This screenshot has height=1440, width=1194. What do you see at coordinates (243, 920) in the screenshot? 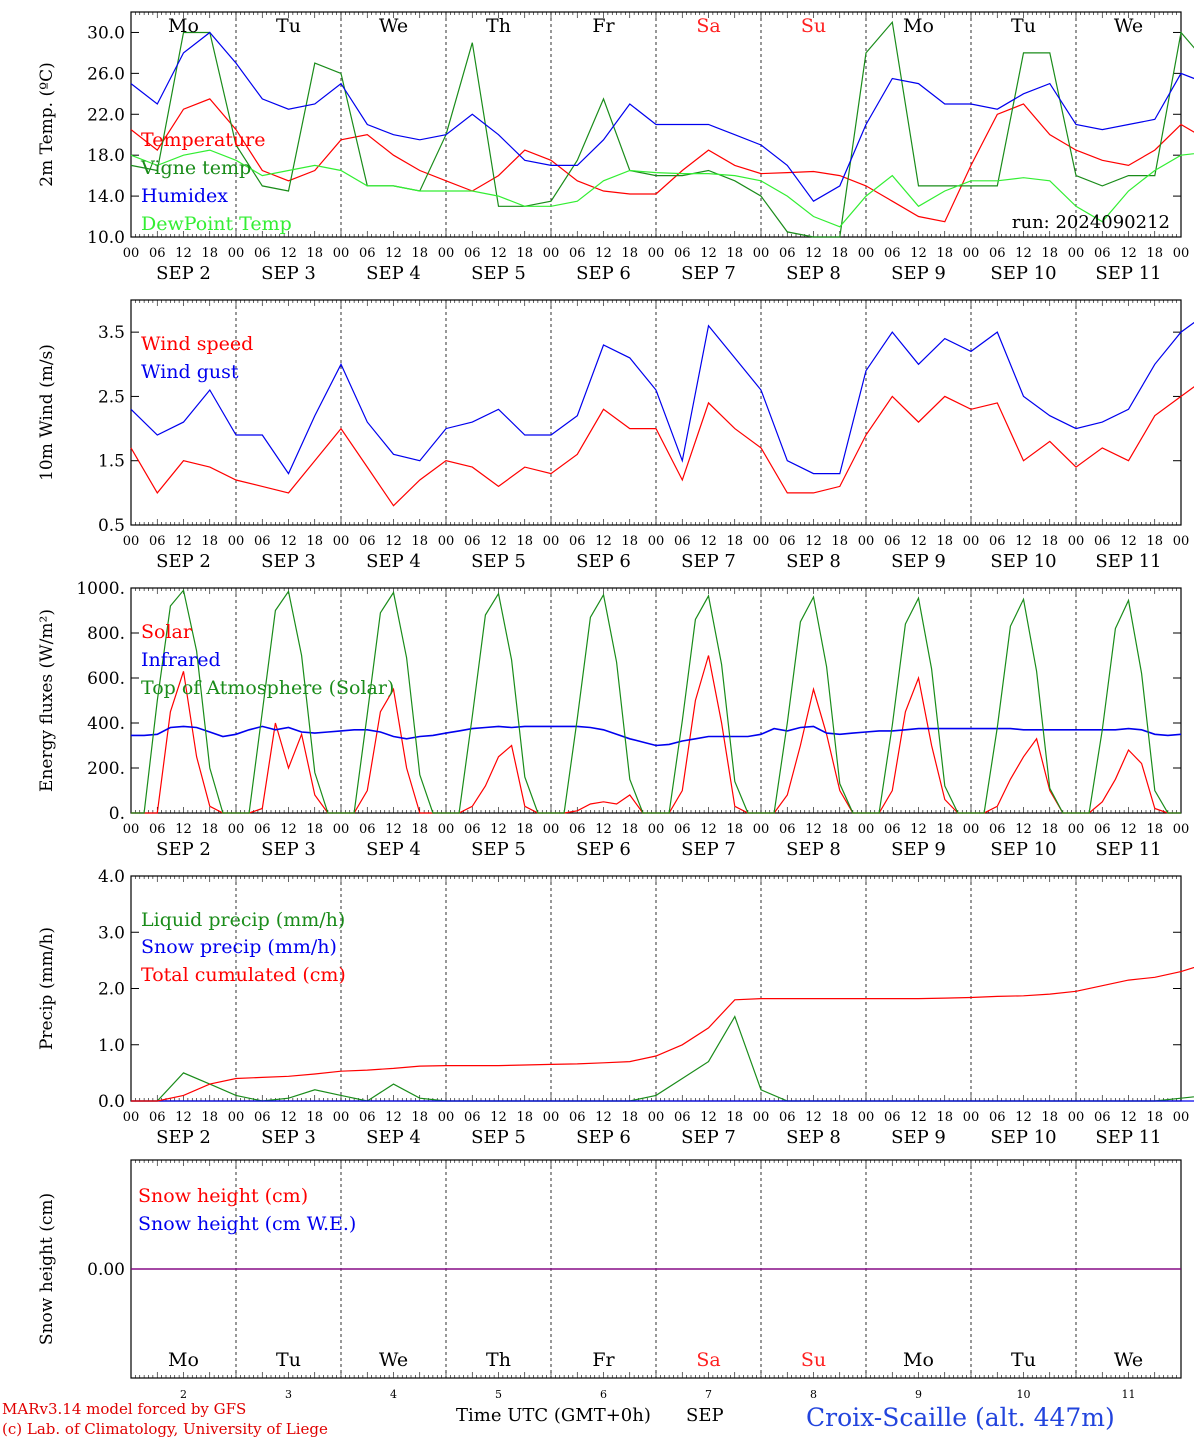
I see `legend-entry: Liquid precip (mm/h)` at bounding box center [243, 920].